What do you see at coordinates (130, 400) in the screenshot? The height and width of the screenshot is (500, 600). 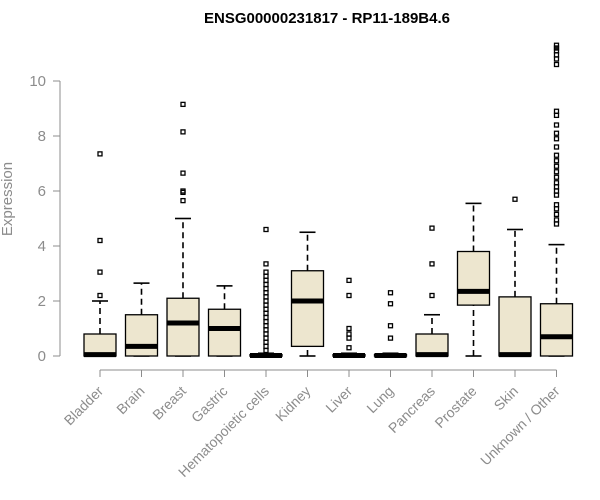 I see `x-tick-label: Brain` at bounding box center [130, 400].